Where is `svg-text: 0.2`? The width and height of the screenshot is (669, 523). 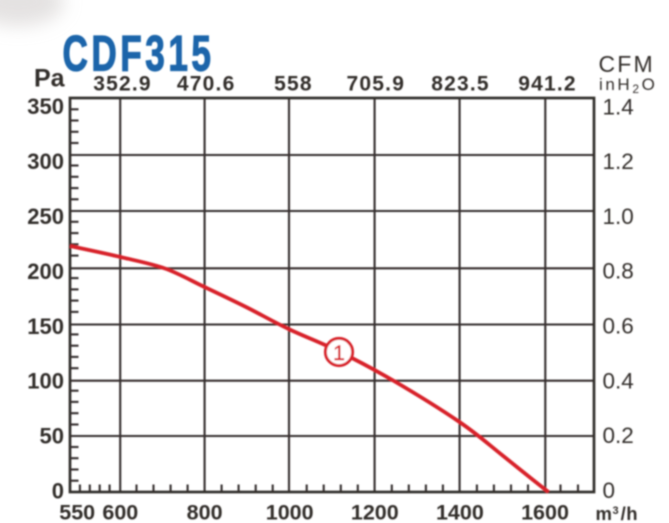 svg-text: 0.2 is located at coordinates (618, 435).